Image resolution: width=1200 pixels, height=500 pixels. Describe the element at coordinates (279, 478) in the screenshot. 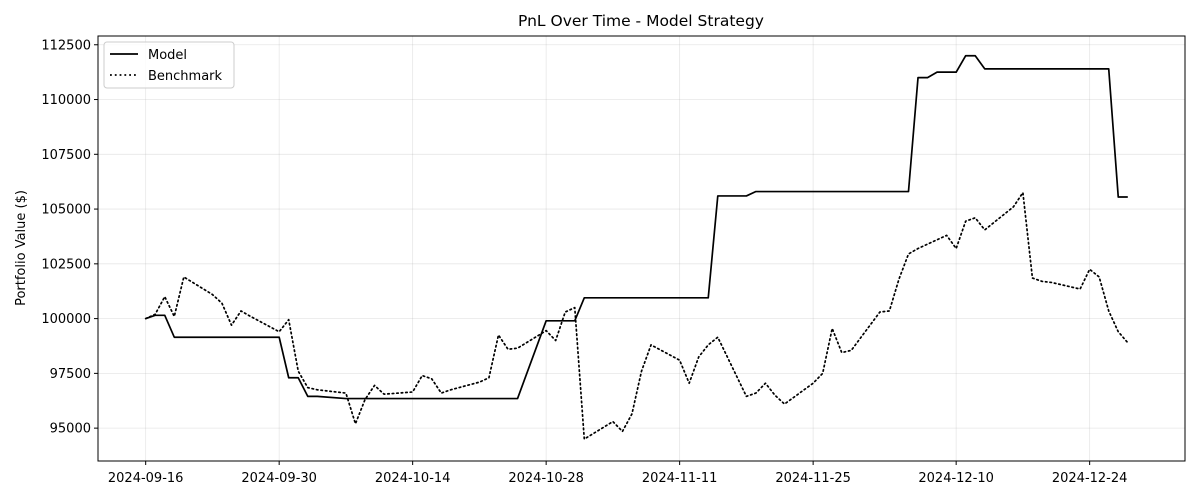

I see `x-tick-label: 2024-09-30` at that location.